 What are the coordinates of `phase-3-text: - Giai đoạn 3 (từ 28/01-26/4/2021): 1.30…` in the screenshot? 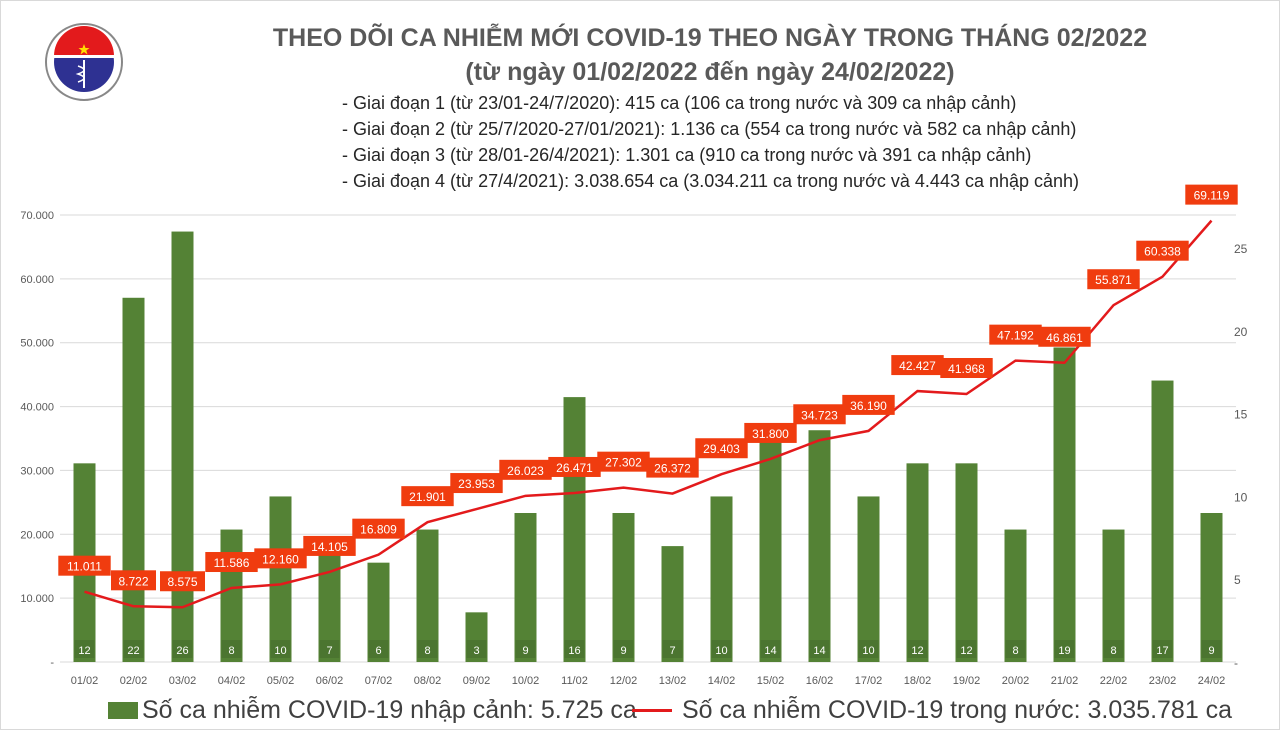 It's located at (687, 155).